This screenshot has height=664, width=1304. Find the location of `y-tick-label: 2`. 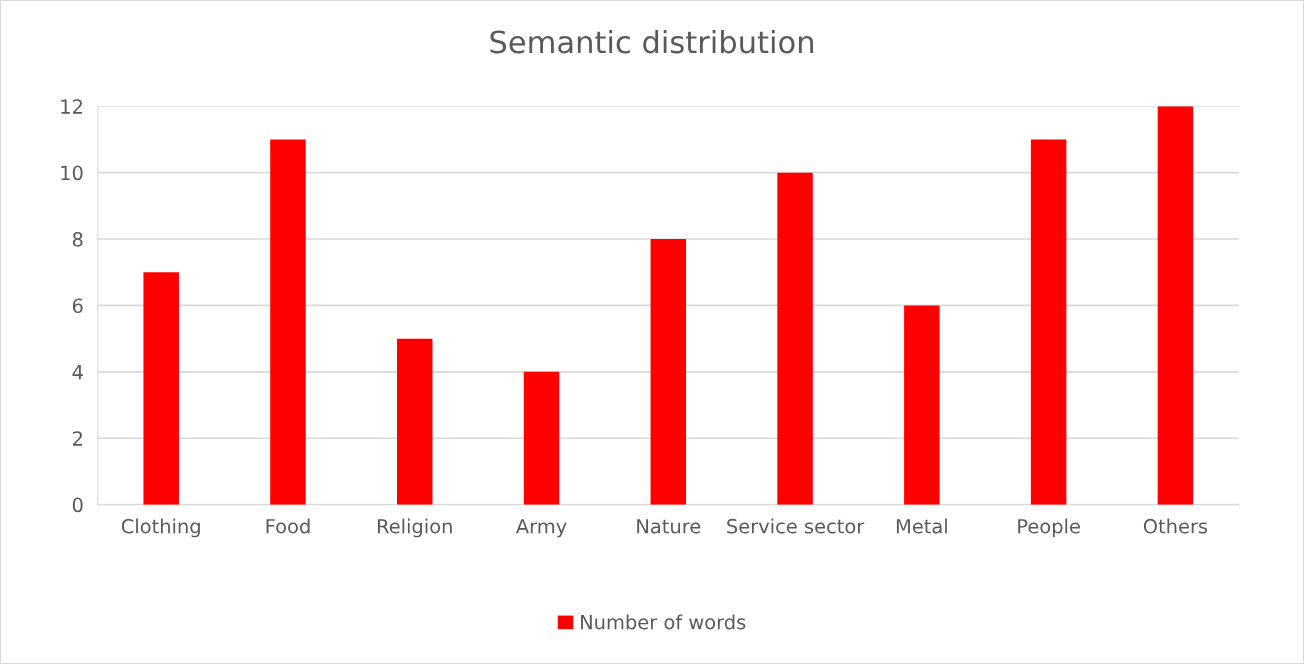

y-tick-label: 2 is located at coordinates (77, 438).